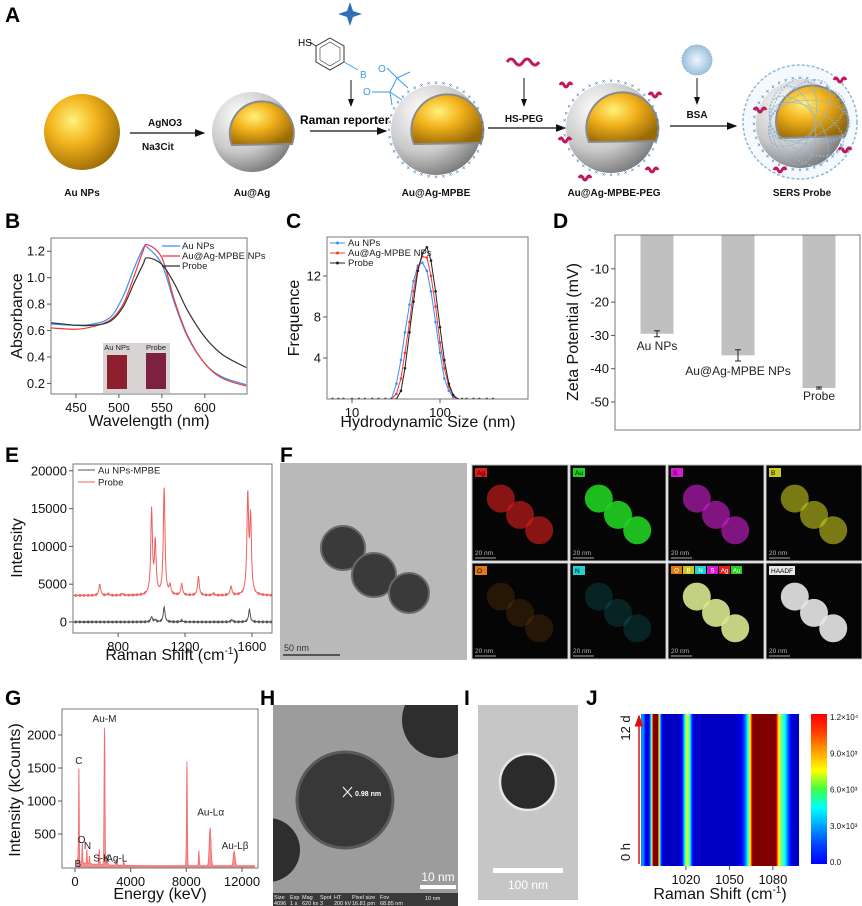 Image resolution: width=862 pixels, height=906 pixels. I want to click on y-tick-label: 0.6, so click(36, 330).